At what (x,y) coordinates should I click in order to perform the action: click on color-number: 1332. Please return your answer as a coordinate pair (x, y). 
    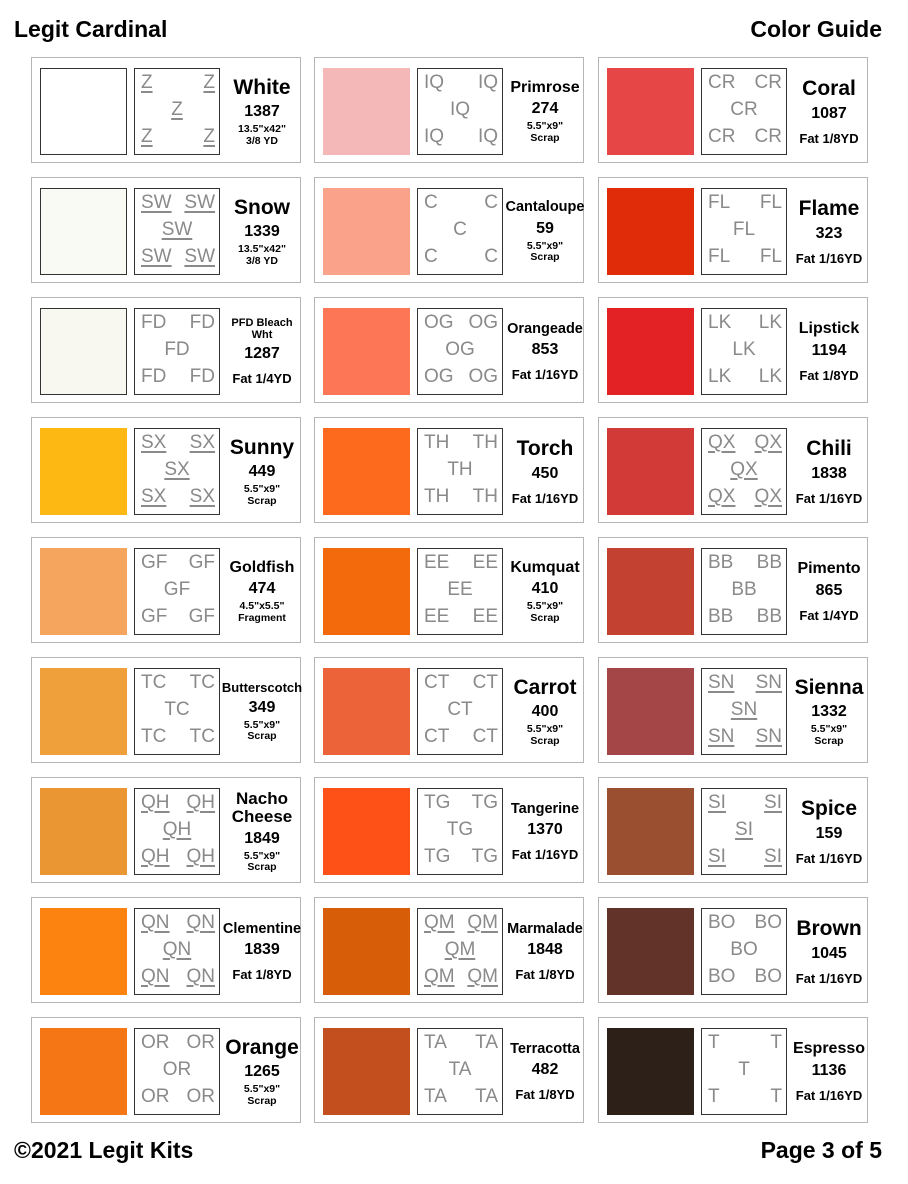
    Looking at the image, I should click on (829, 711).